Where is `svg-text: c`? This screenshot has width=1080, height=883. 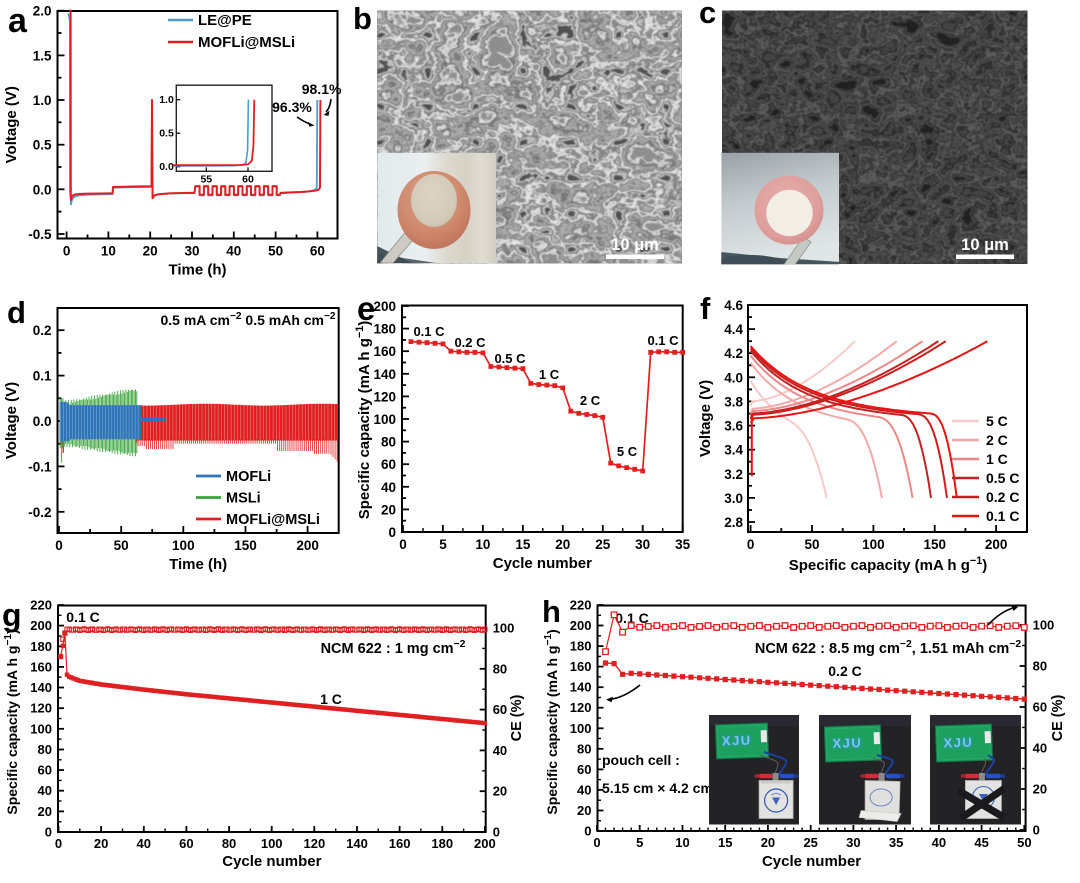
svg-text: c is located at coordinates (707, 15).